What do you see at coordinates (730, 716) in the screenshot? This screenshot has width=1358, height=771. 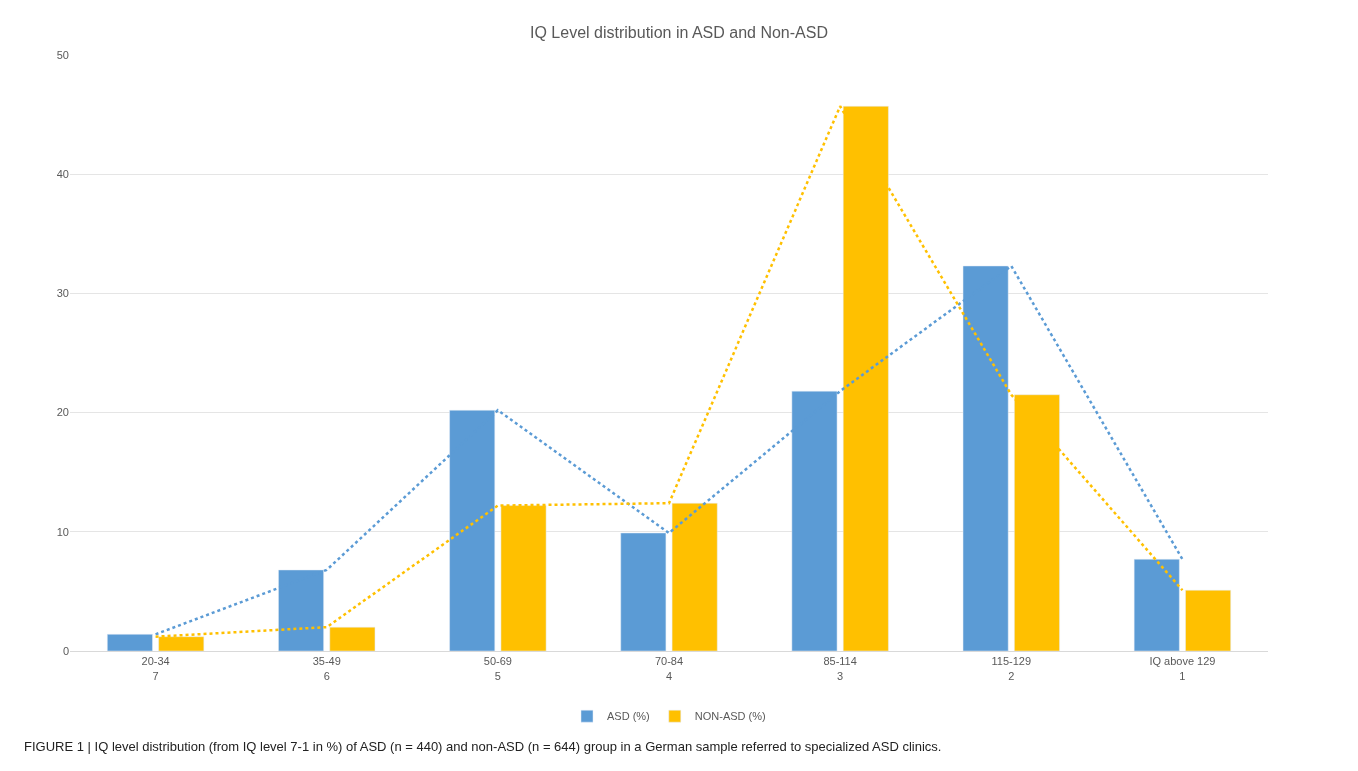 I see `legend-label: NON-ASD (%)` at bounding box center [730, 716].